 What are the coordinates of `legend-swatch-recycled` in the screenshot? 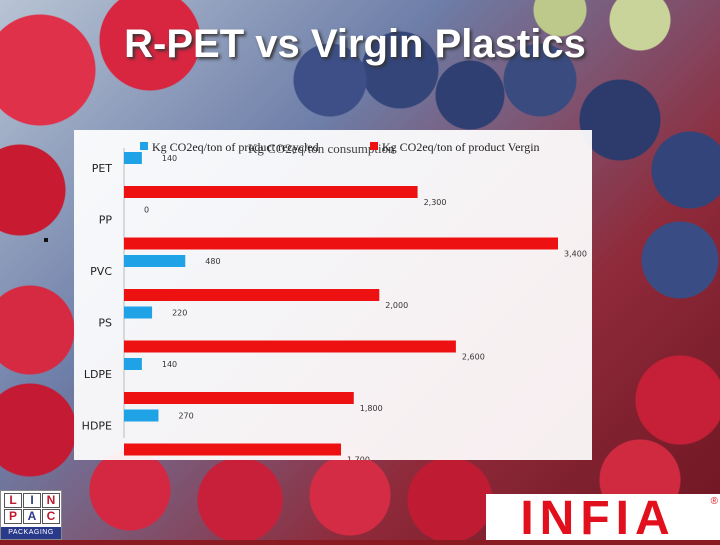 It's located at (144, 146).